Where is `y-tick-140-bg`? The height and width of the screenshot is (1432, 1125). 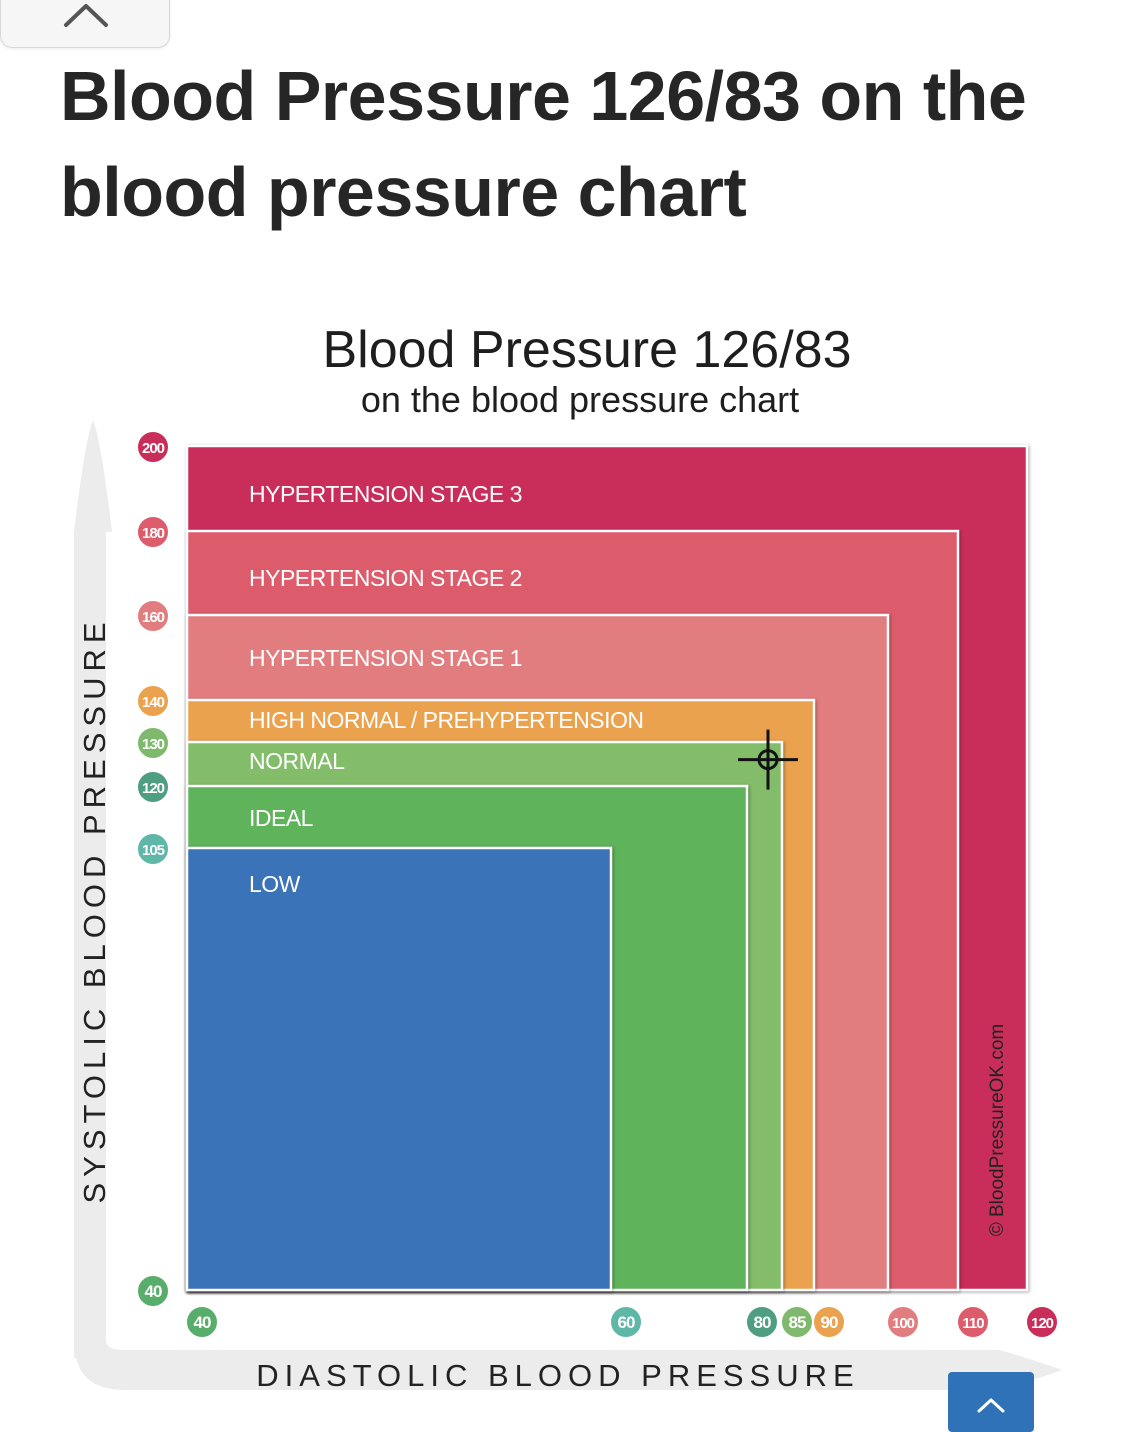 y-tick-140-bg is located at coordinates (153, 701).